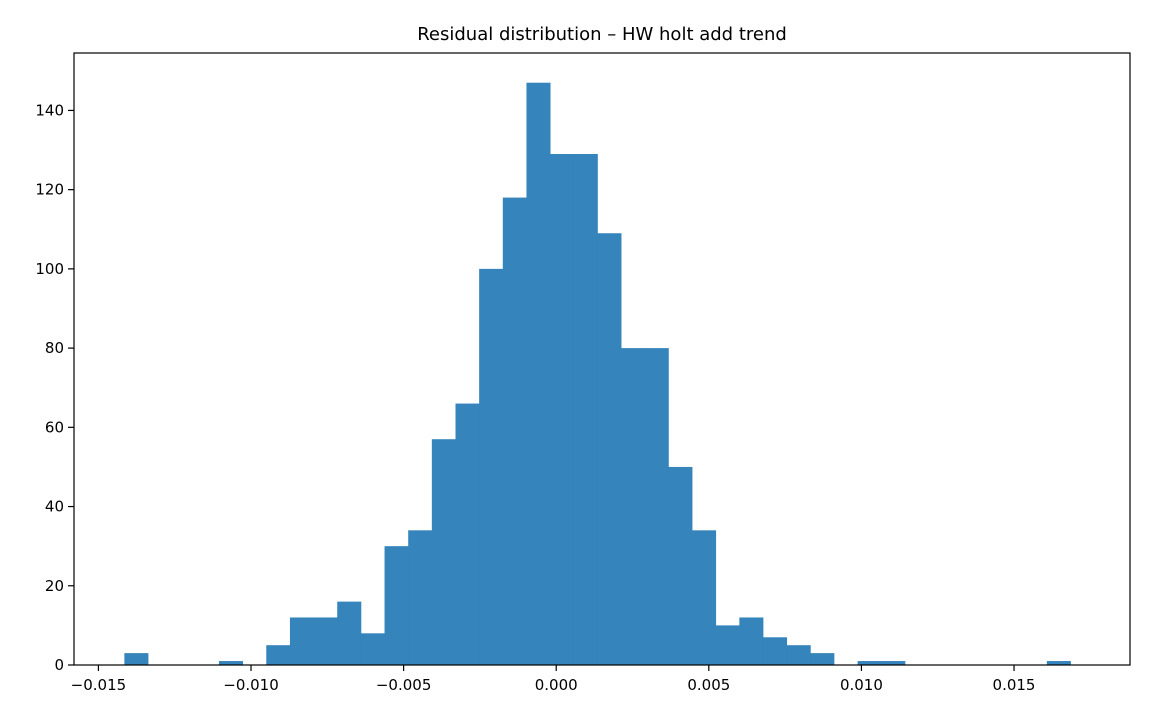 This screenshot has height=720, width=1152. I want to click on x-tick-label: −0.005, so click(404, 685).